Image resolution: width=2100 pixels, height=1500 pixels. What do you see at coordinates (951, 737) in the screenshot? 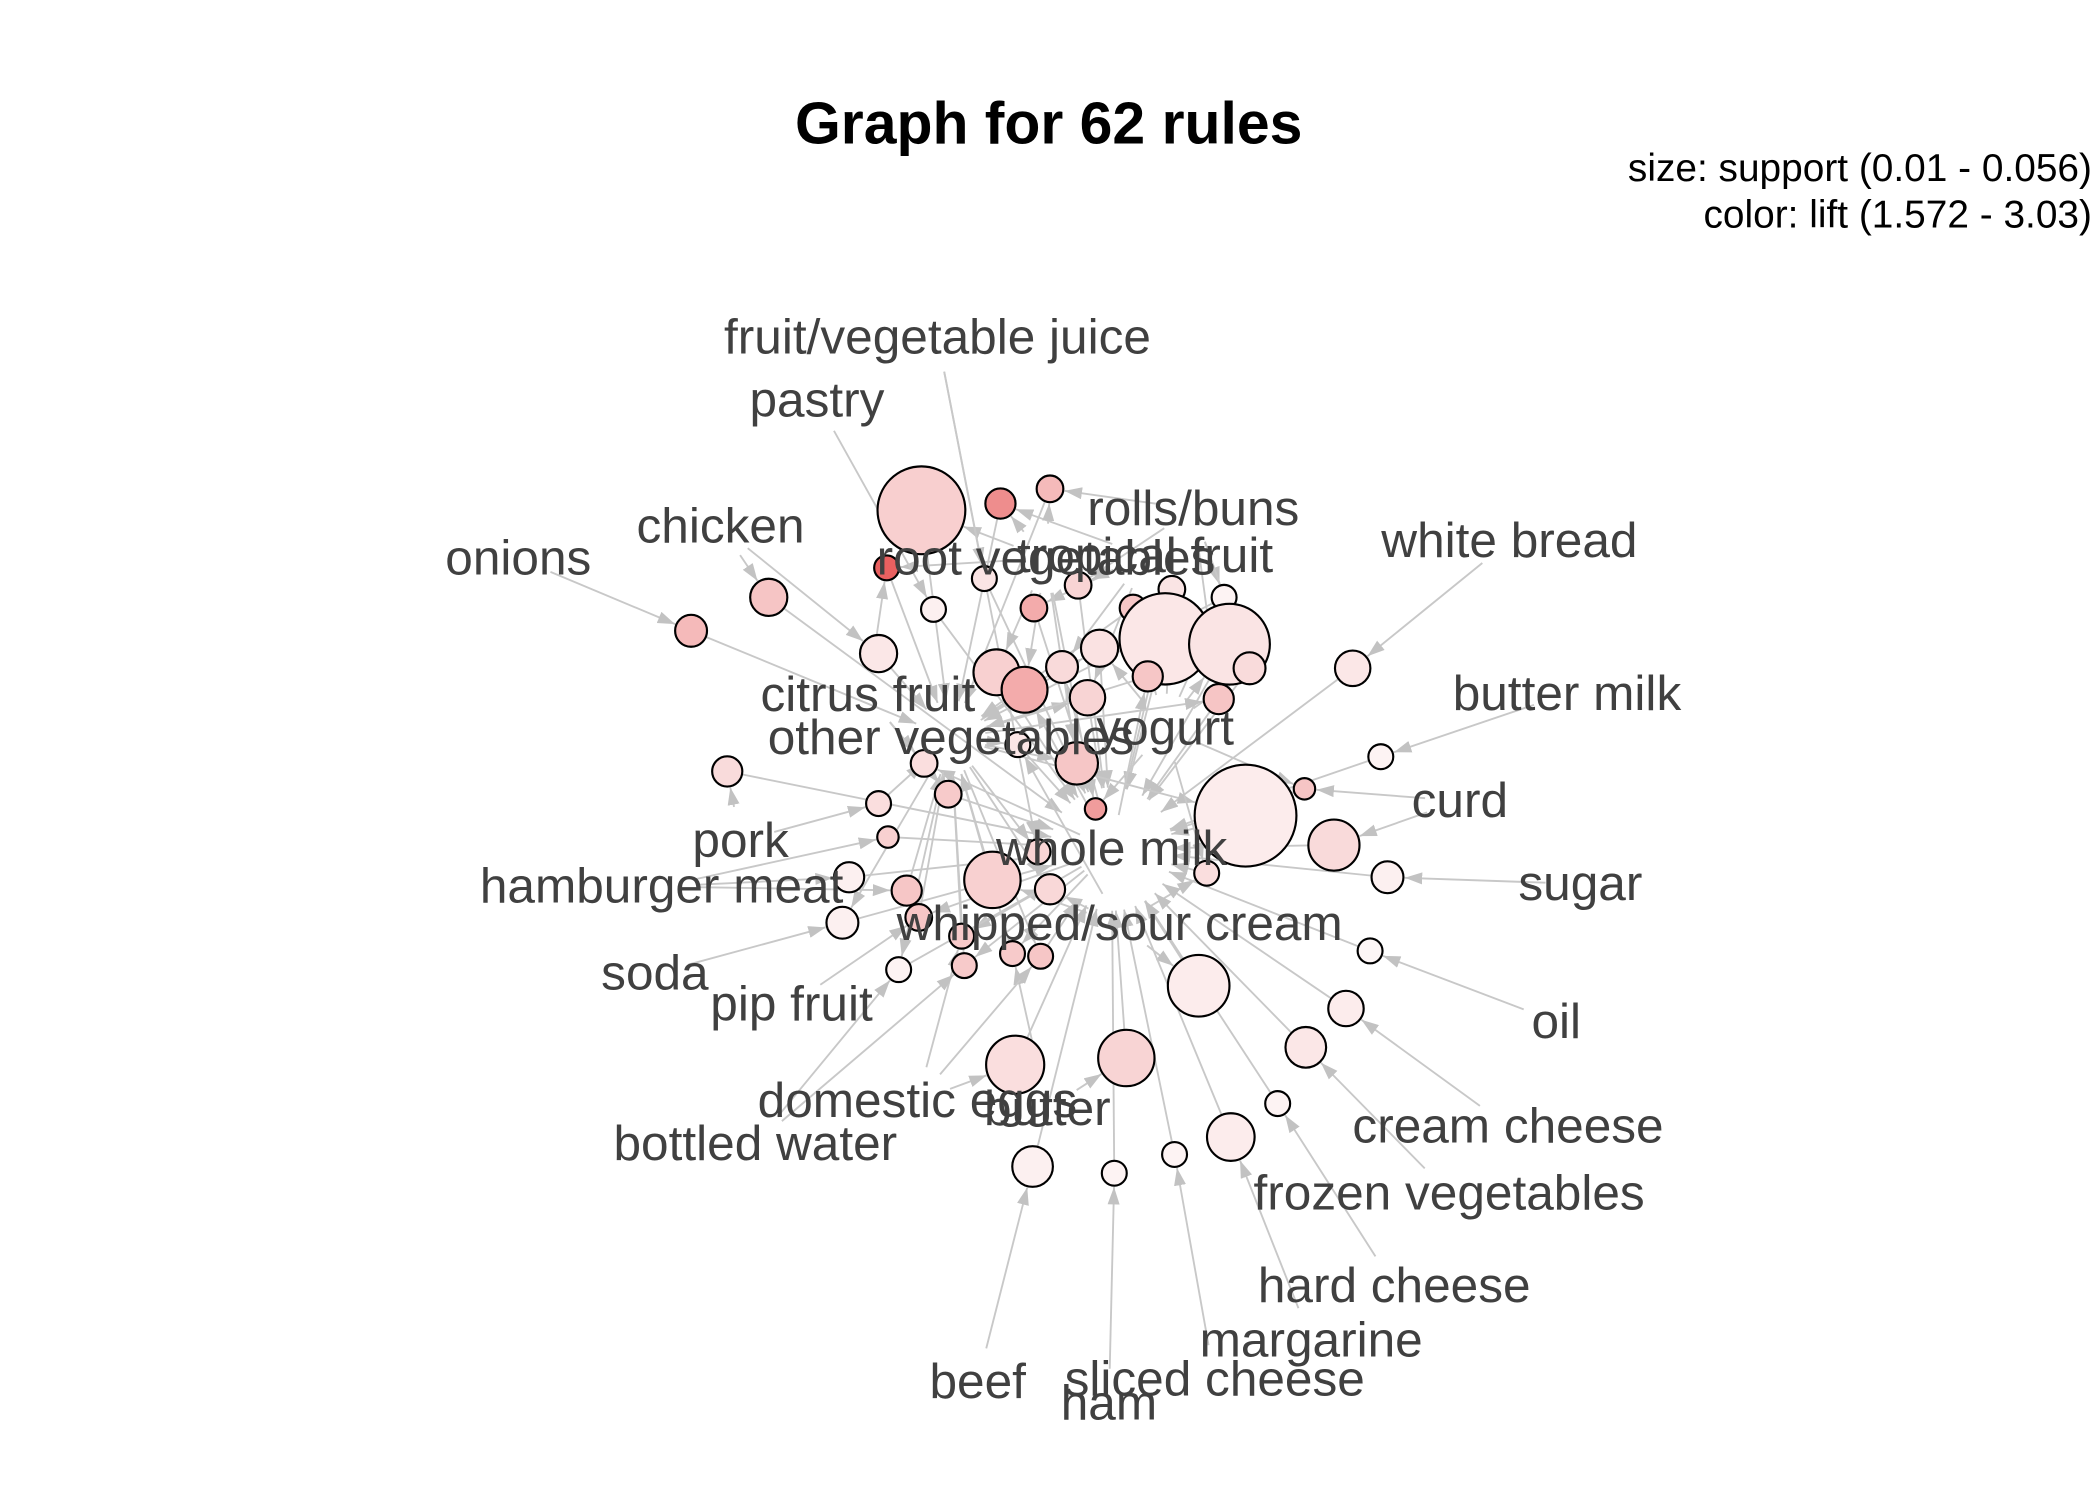
I see `item-label: other vegetables` at bounding box center [951, 737].